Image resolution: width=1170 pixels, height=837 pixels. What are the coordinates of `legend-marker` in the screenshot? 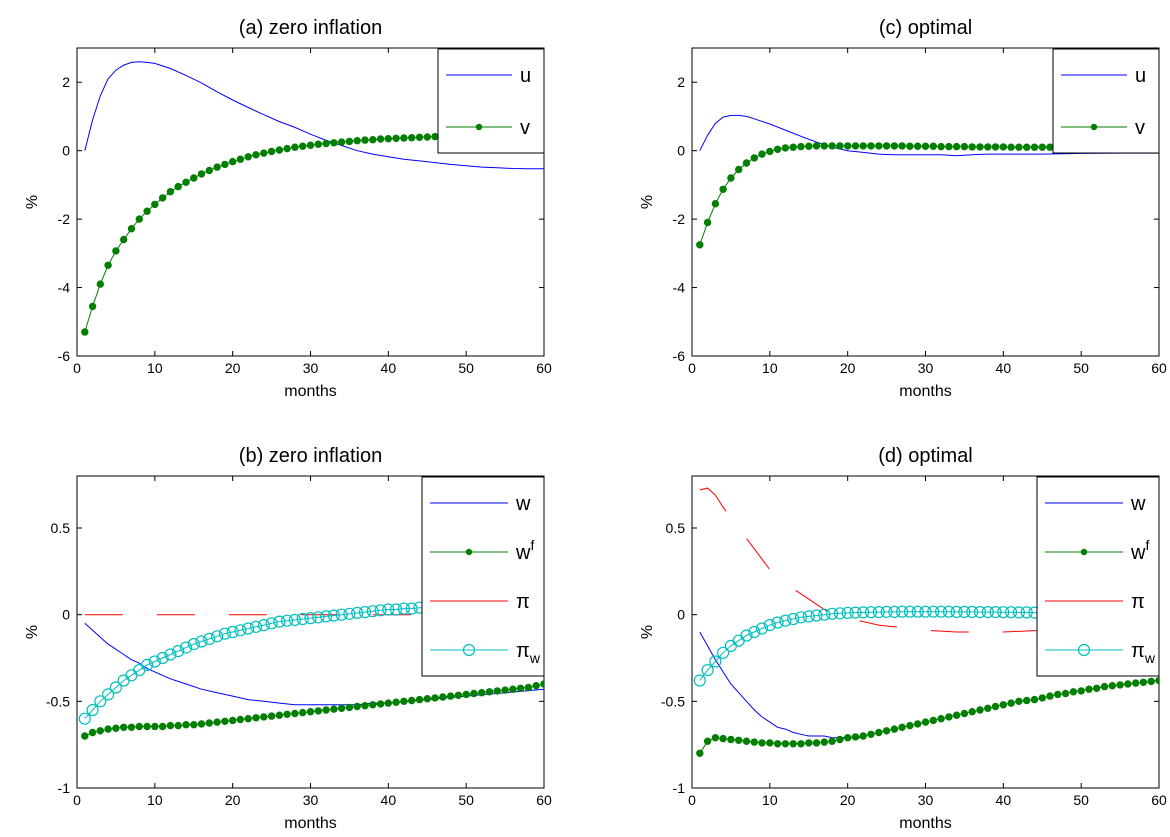 It's located at (1084, 552).